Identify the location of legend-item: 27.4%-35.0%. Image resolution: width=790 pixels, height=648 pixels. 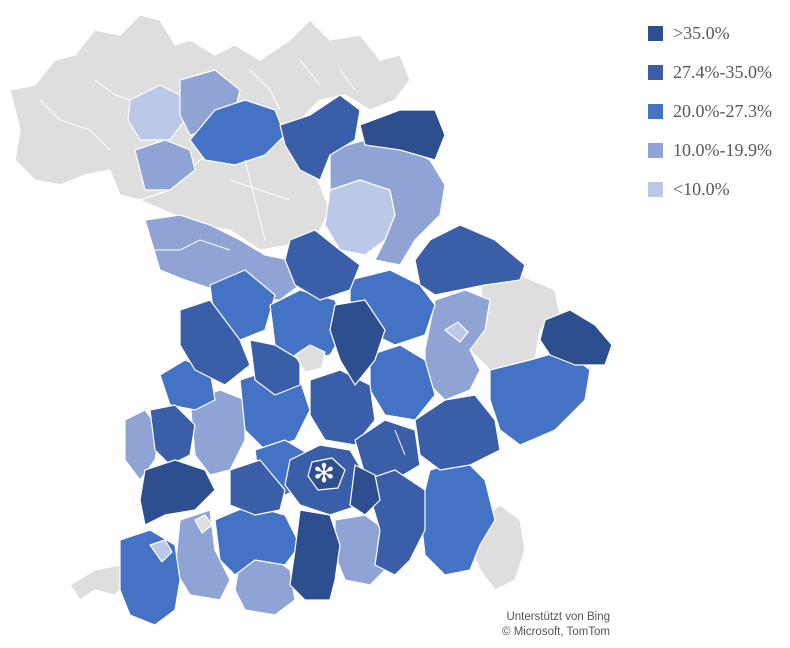
(710, 72).